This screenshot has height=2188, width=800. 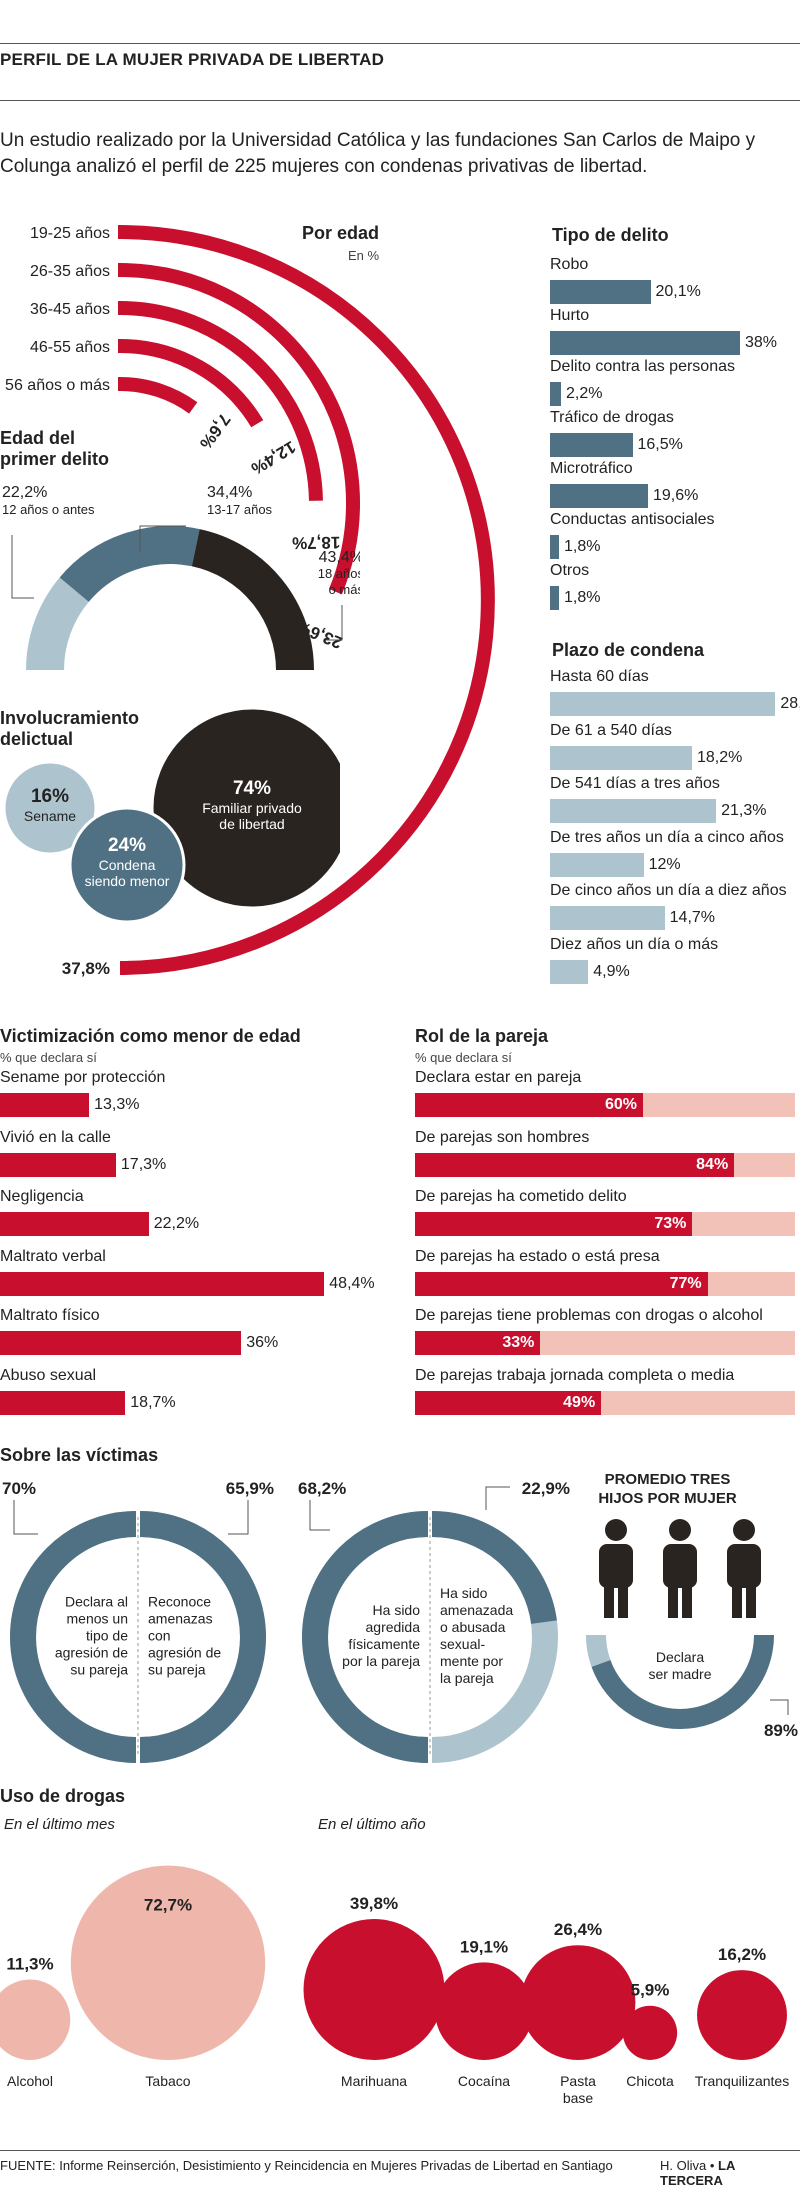 What do you see at coordinates (400, 100) in the screenshot?
I see `title-rule` at bounding box center [400, 100].